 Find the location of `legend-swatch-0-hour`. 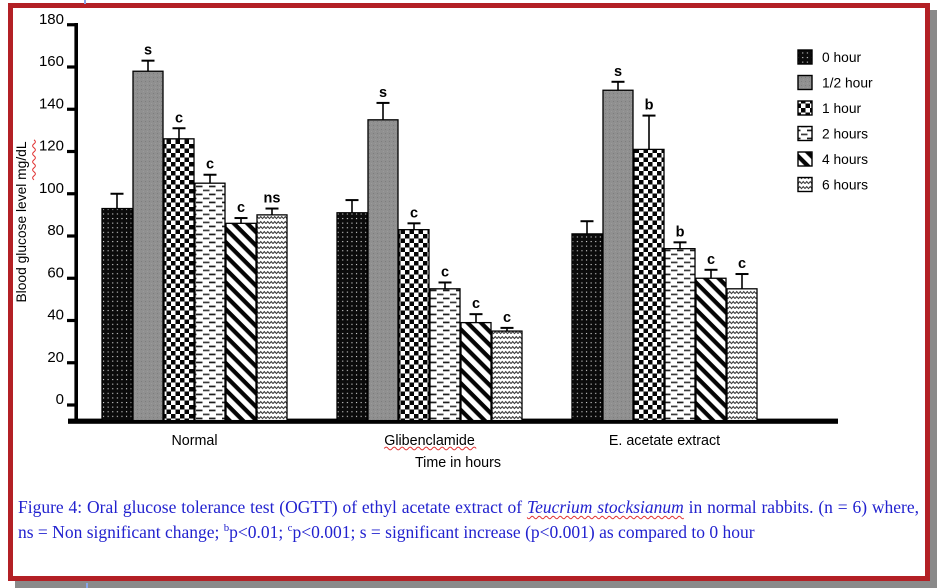

legend-swatch-0-hour is located at coordinates (805, 57).